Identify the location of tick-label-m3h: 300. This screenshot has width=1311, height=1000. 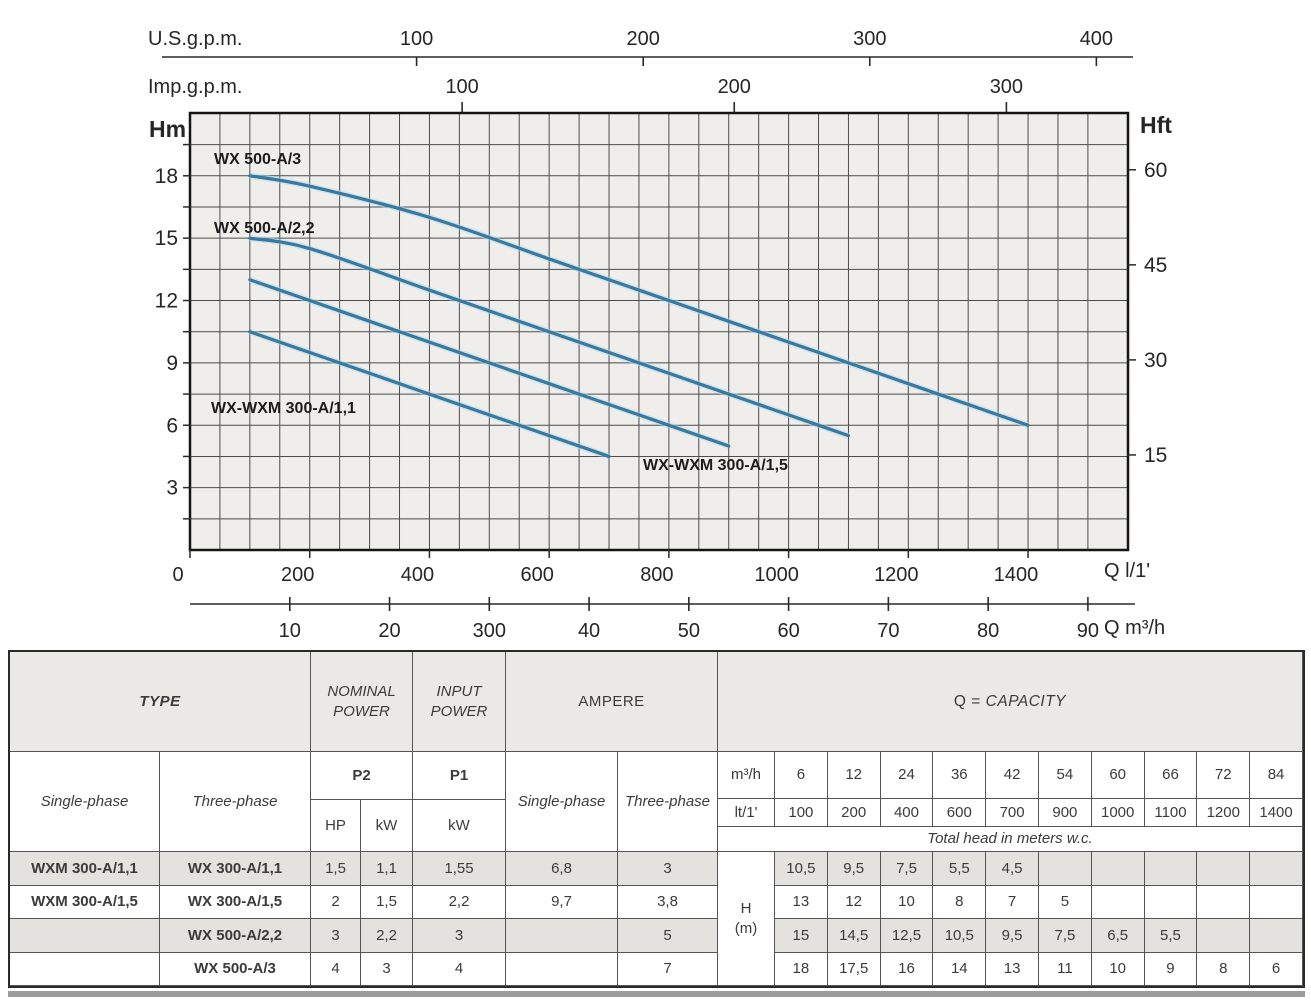
(489, 631).